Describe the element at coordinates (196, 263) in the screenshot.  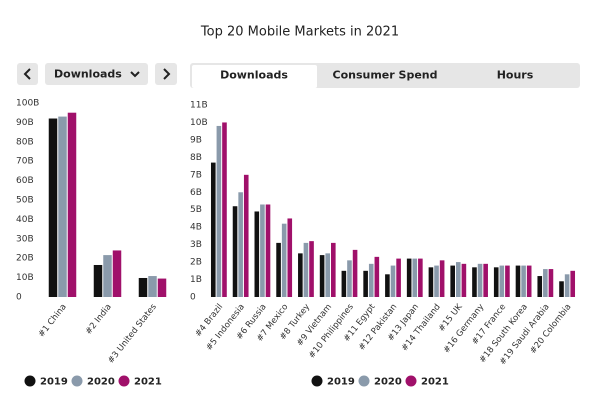
I see `y-tick-label: 2B` at that location.